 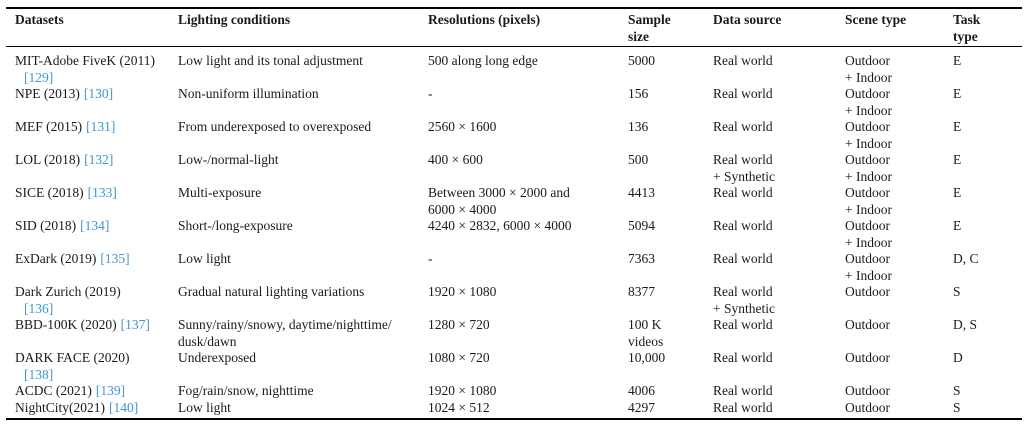 What do you see at coordinates (92, 201) in the screenshot?
I see `dataset-cell: SICE (2018) [133]` at bounding box center [92, 201].